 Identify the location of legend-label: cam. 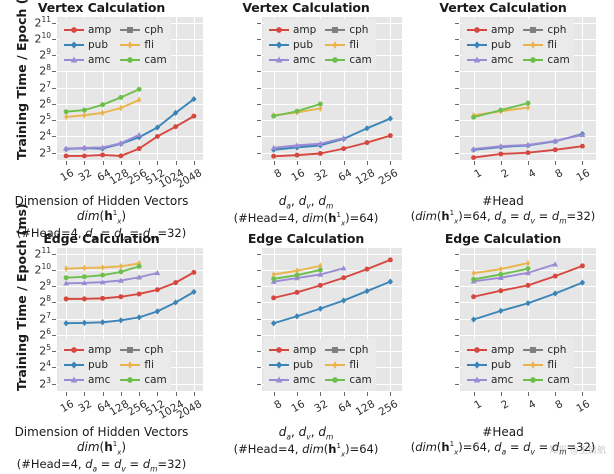
(558, 59).